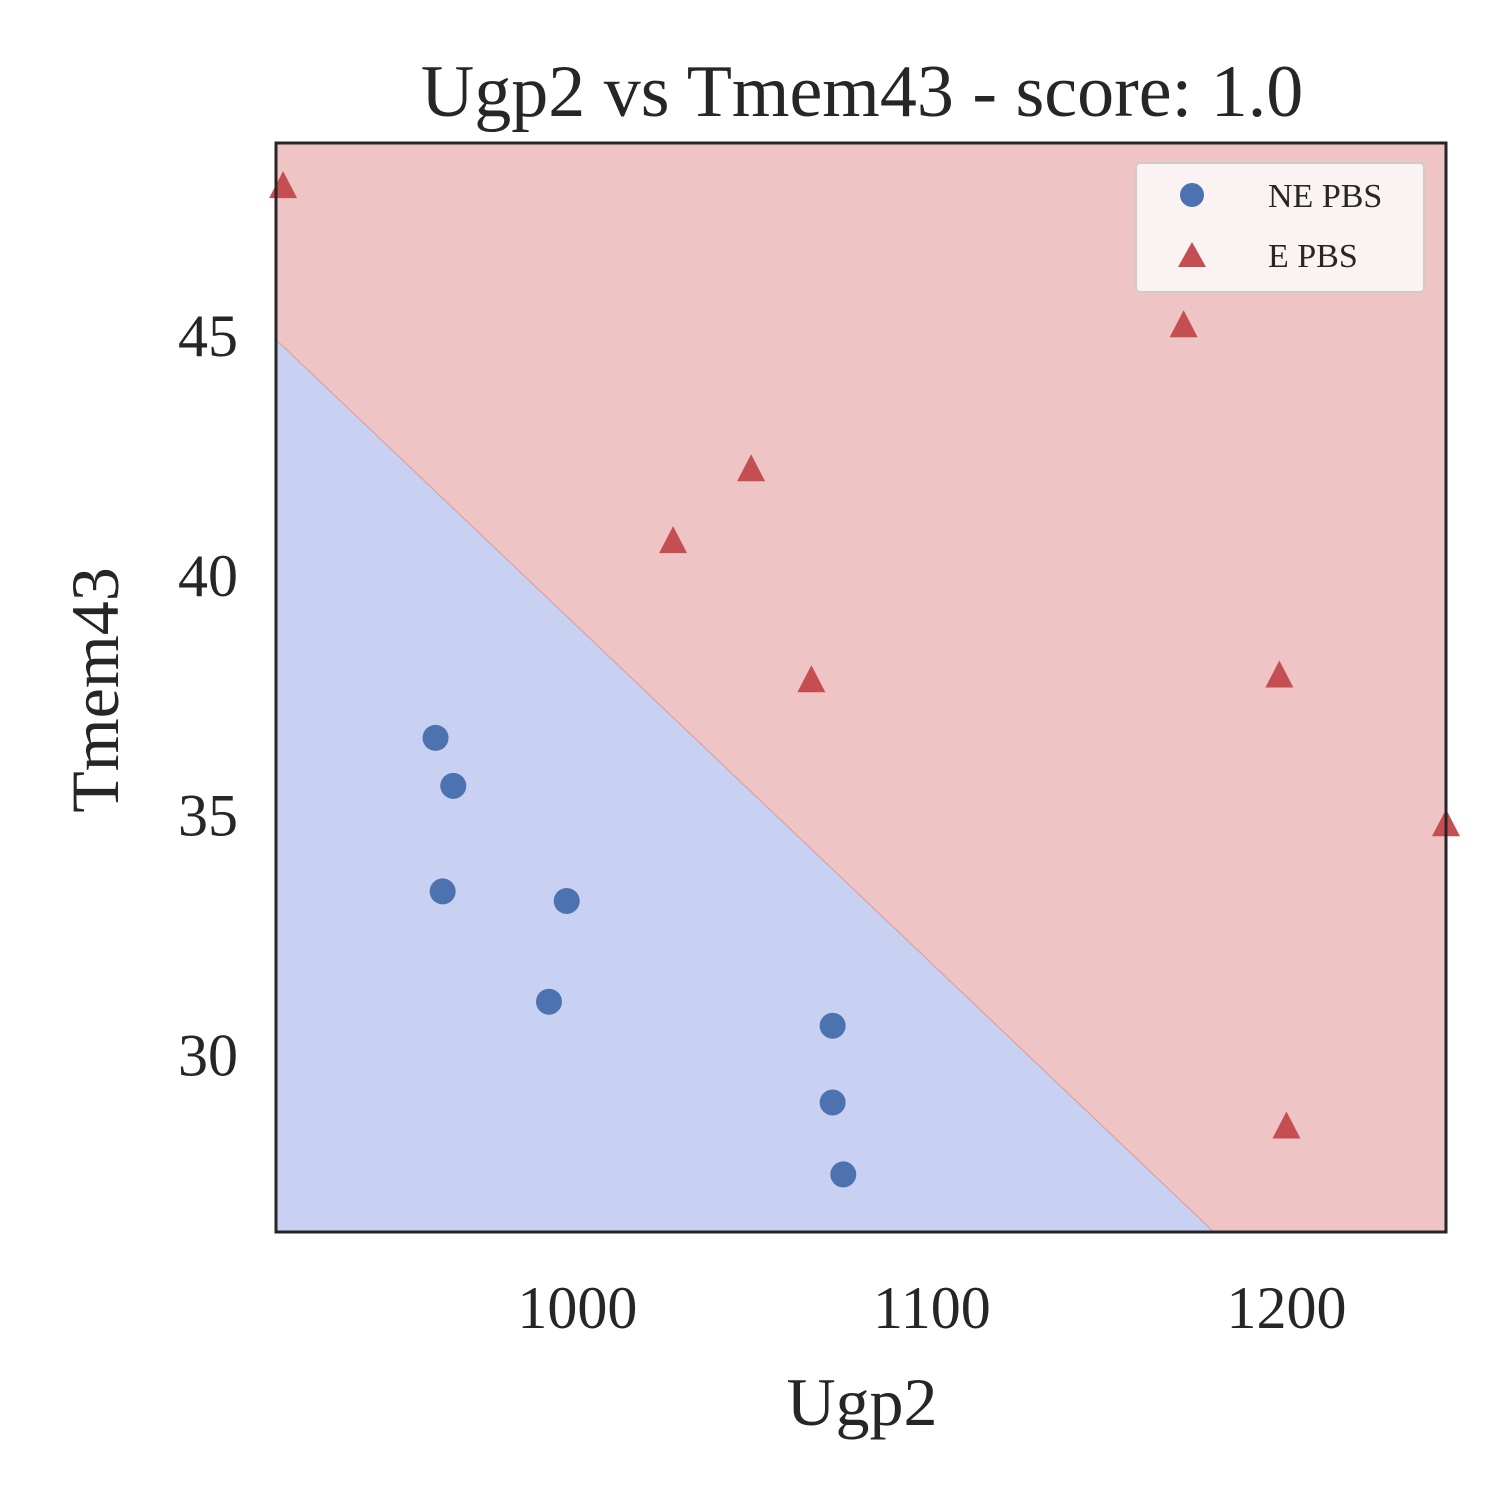 This screenshot has height=1500, width=1500. Describe the element at coordinates (1192, 254) in the screenshot. I see `legend-marker-e-pbs` at that location.